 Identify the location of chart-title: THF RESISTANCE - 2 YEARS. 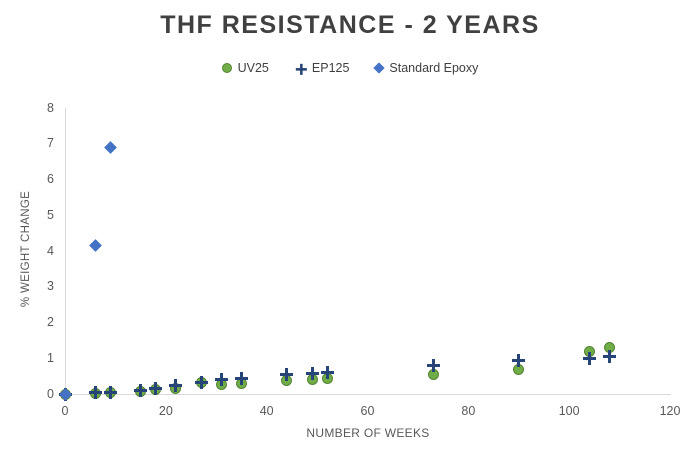
(350, 25).